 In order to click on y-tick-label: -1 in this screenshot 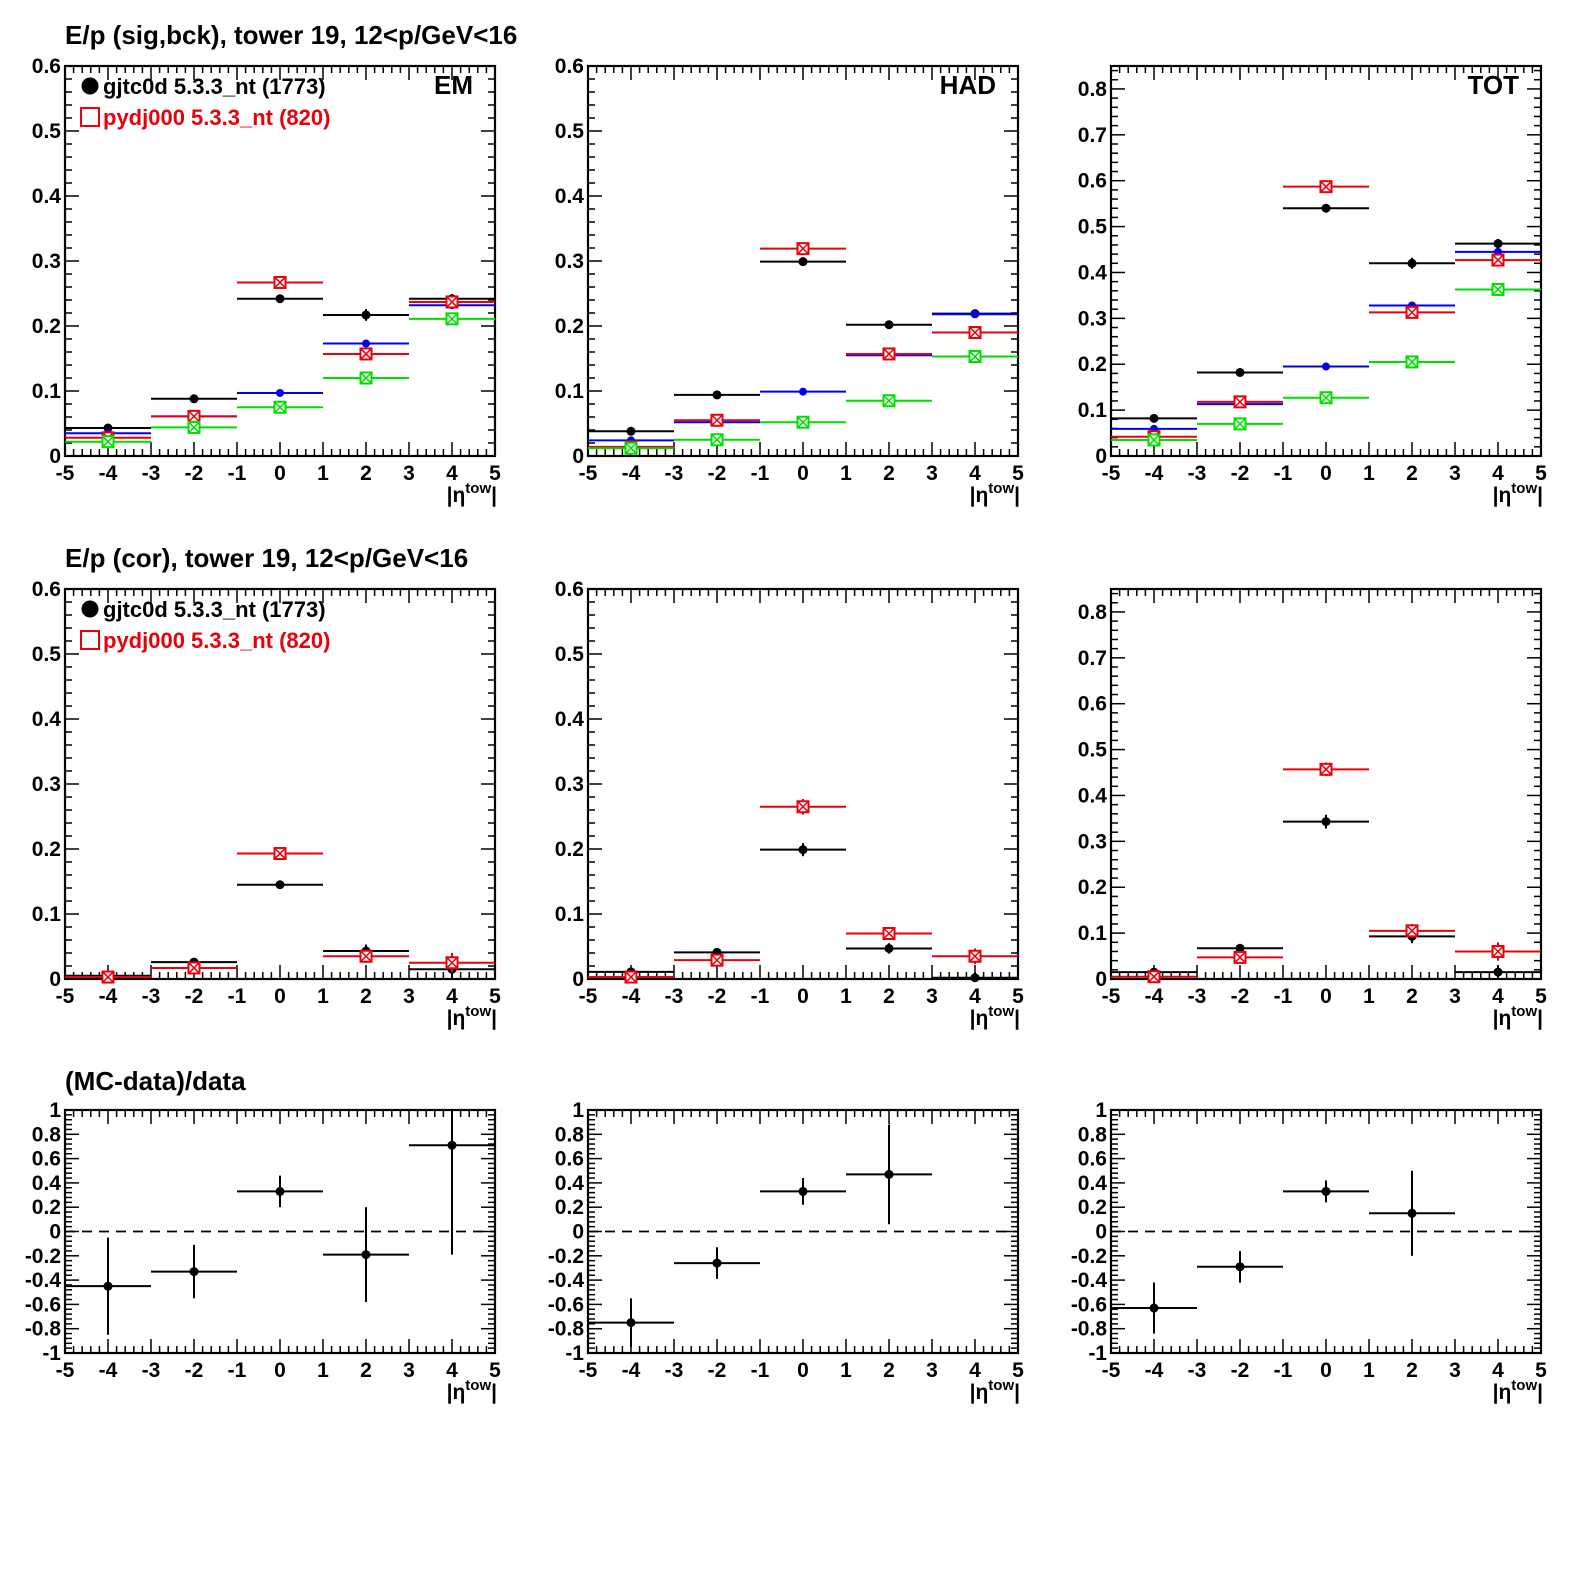, I will do `click(51, 1353)`.